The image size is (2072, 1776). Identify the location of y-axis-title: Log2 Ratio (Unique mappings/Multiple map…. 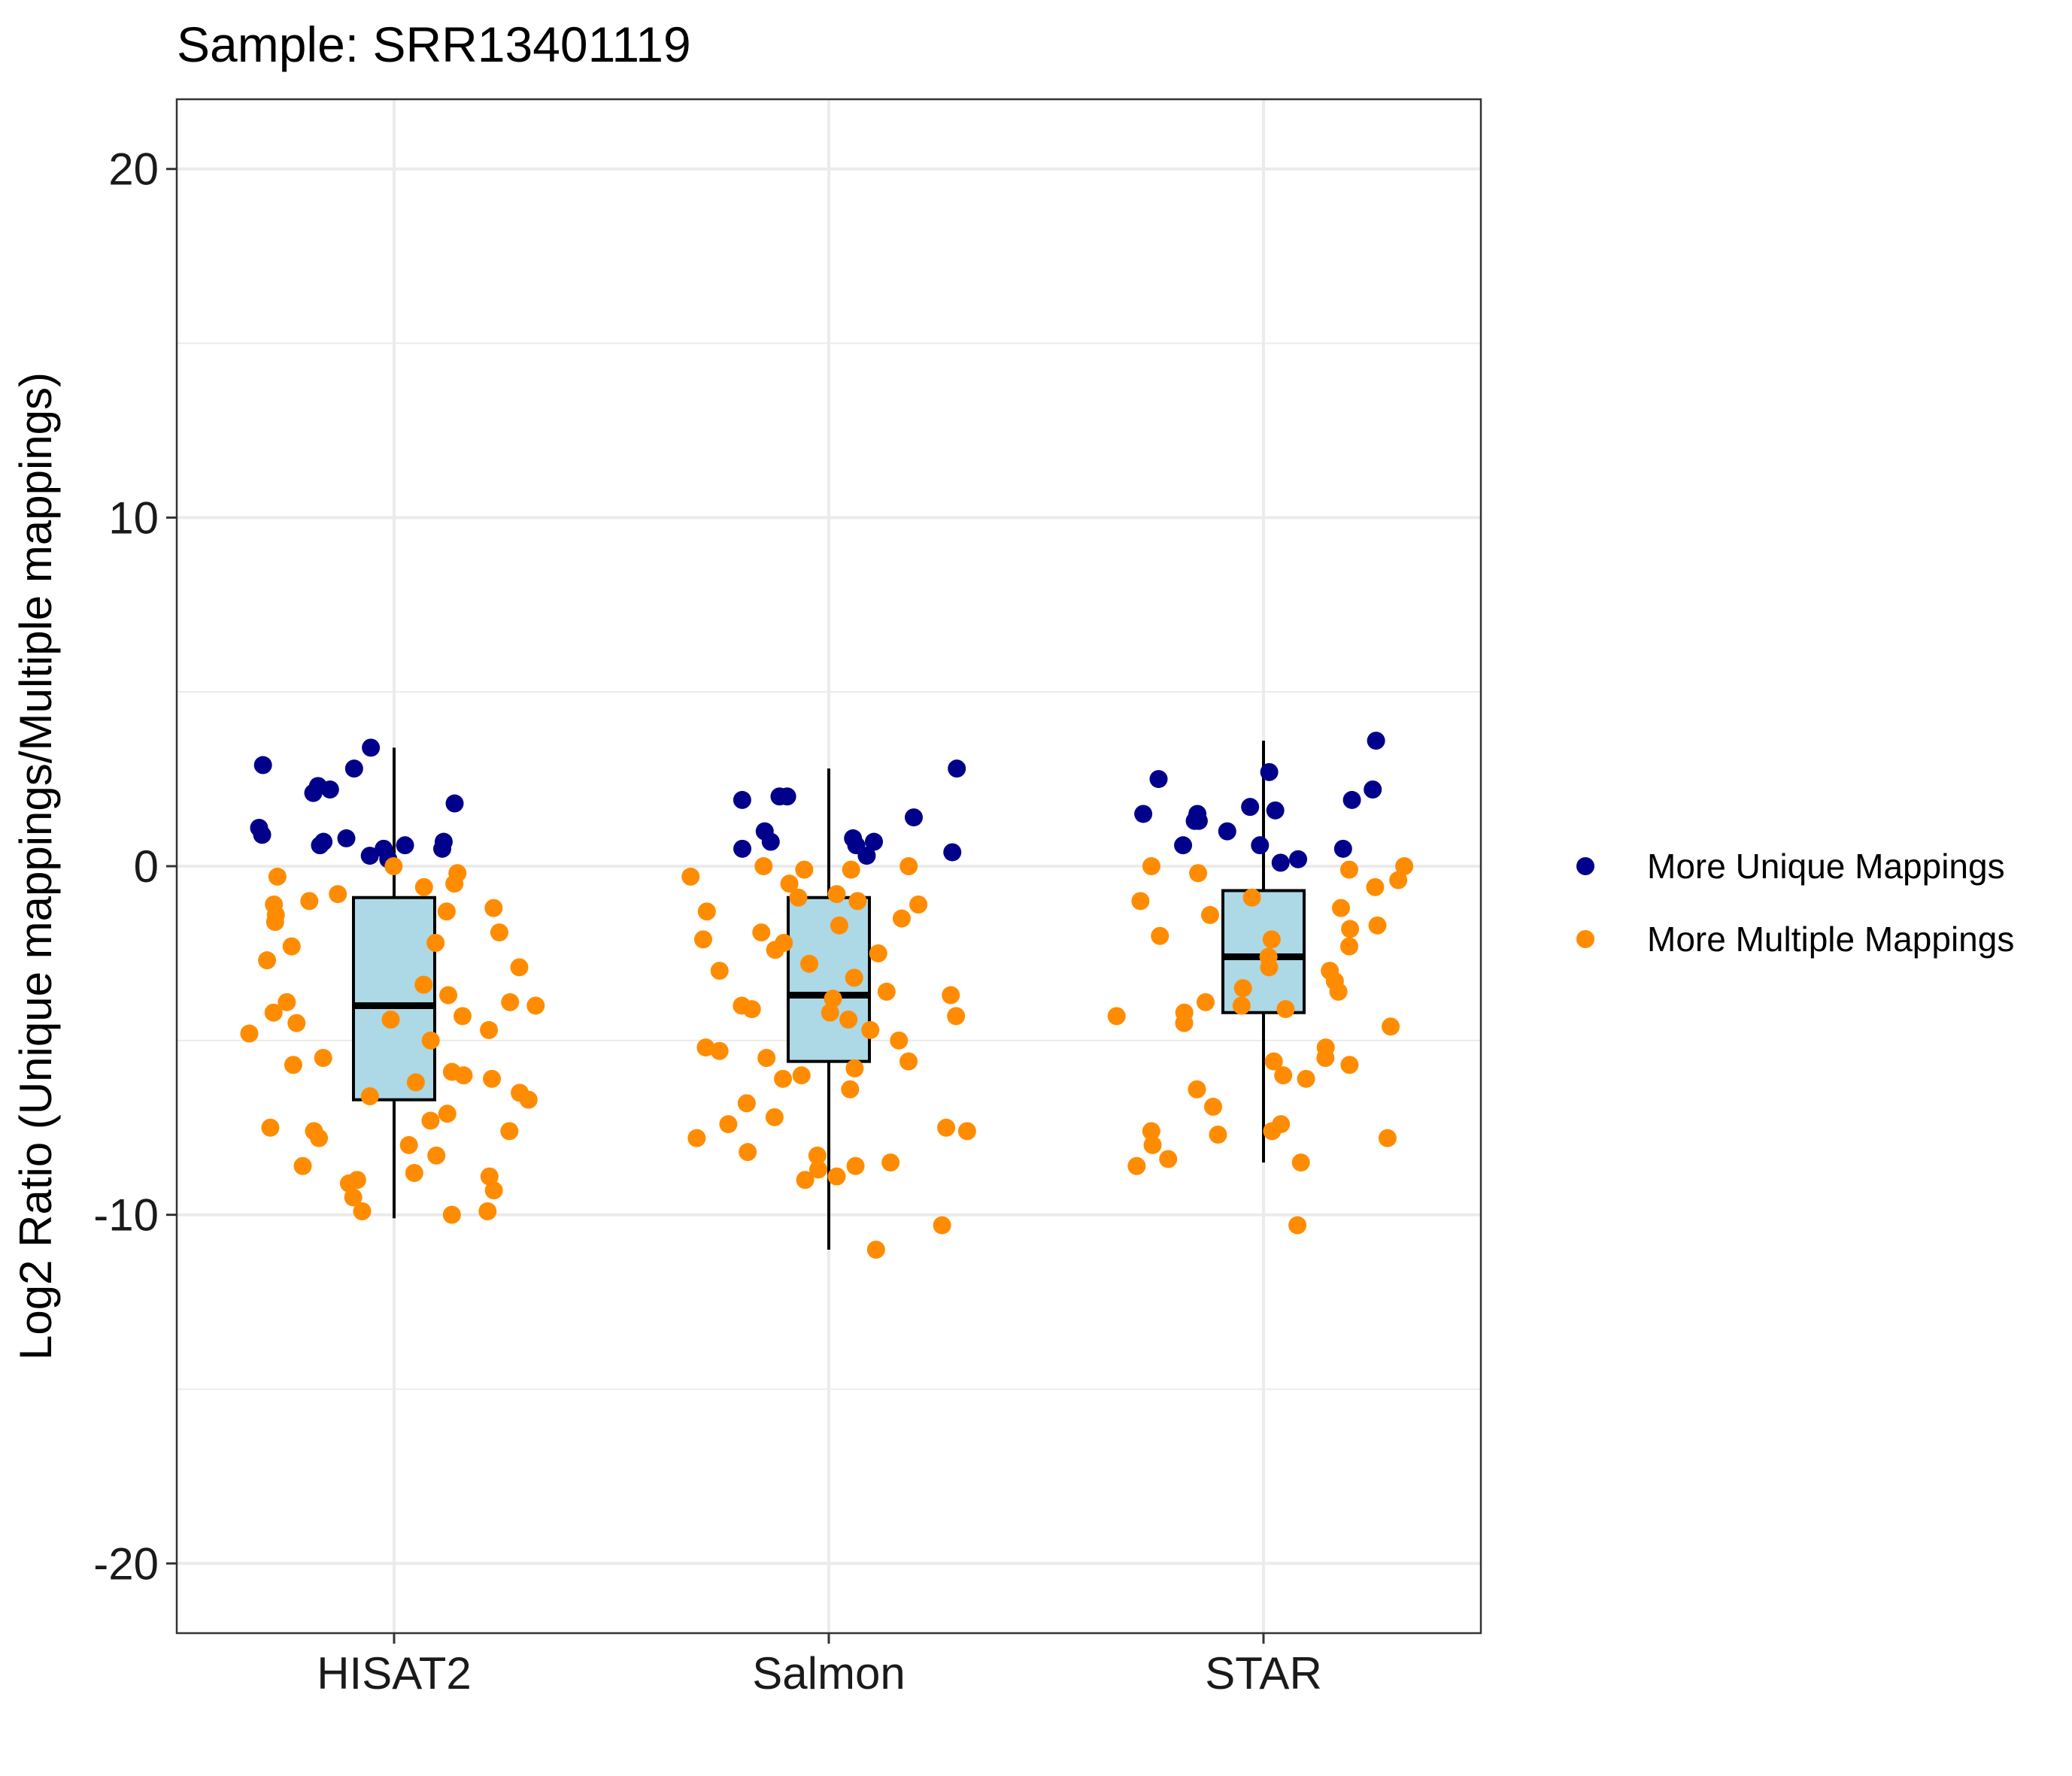
(36, 866).